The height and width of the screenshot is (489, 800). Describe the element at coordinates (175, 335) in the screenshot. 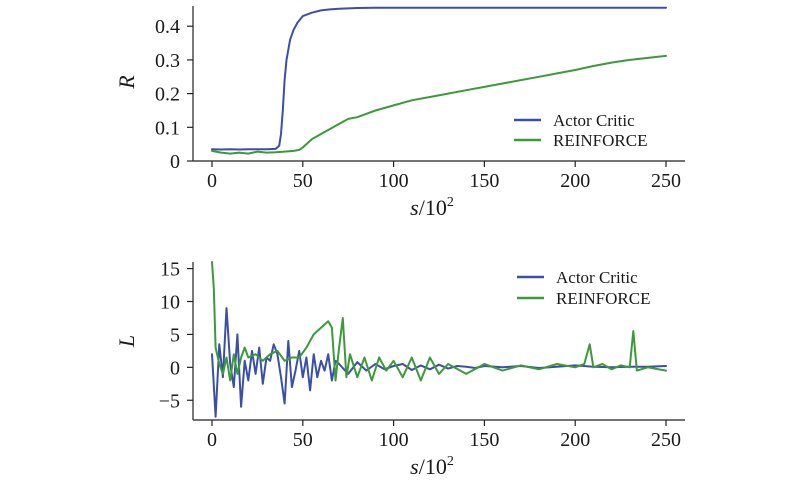

I see `loss-y-tick-label: 5` at that location.